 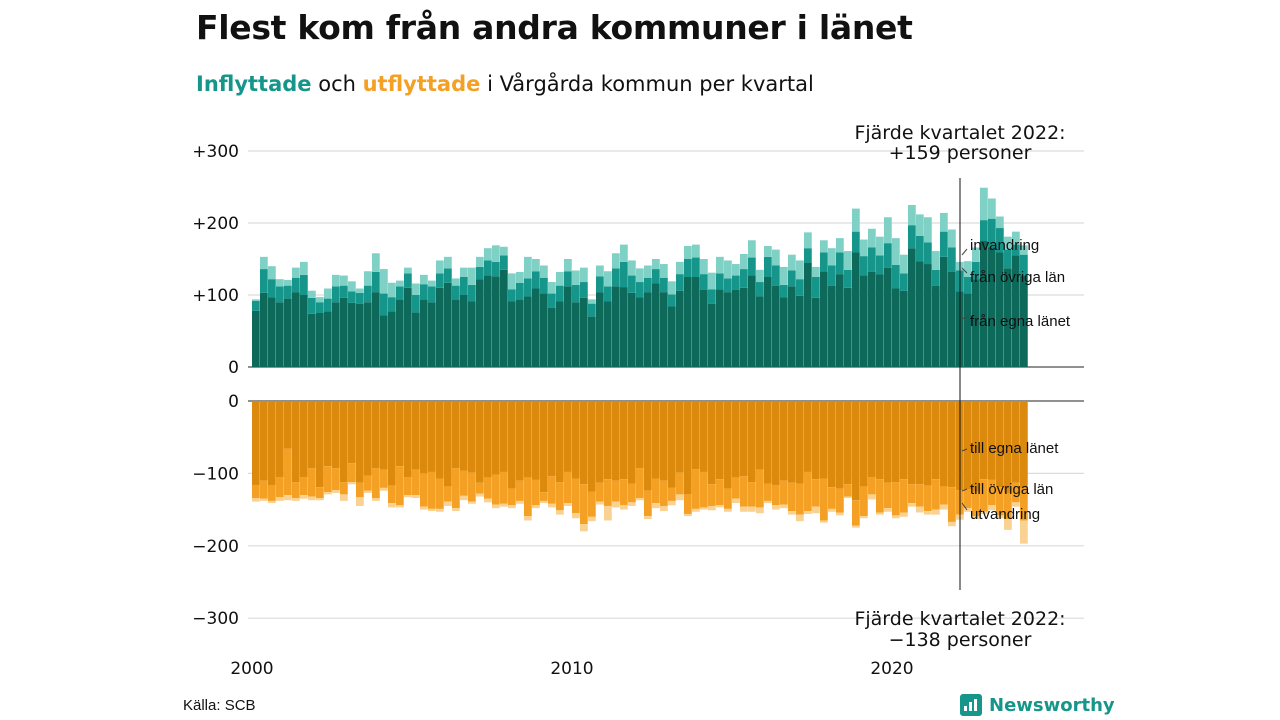 I want to click on bar-in-2-q74, so click(x=840, y=263).